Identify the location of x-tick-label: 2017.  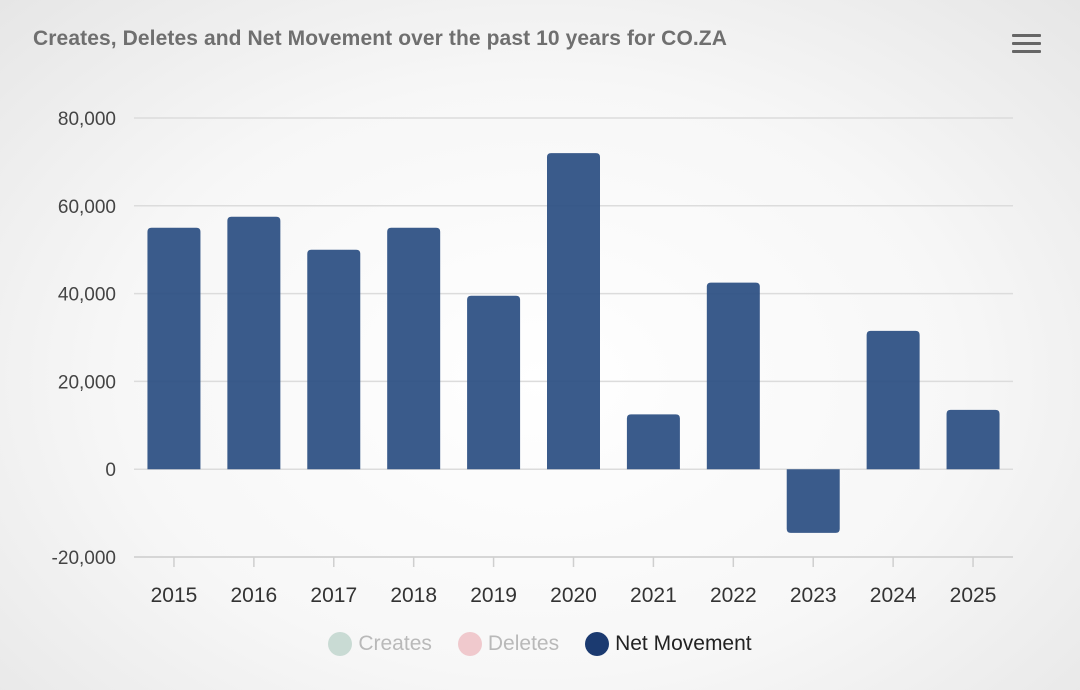
(333, 595).